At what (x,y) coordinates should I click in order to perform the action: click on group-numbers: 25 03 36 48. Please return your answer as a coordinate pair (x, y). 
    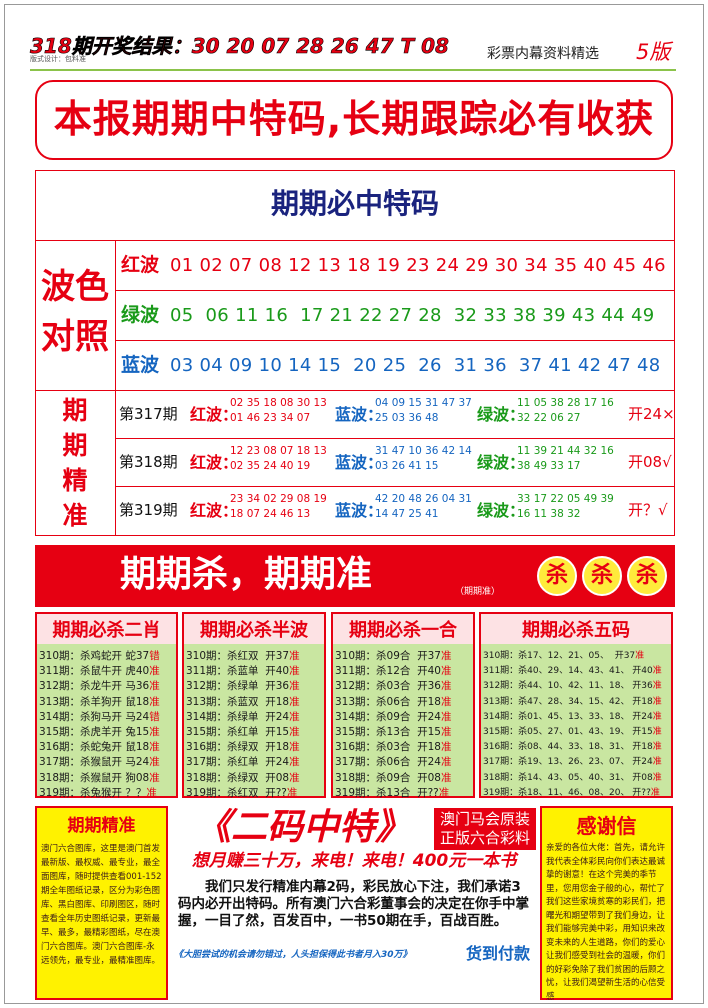
    Looking at the image, I should click on (407, 418).